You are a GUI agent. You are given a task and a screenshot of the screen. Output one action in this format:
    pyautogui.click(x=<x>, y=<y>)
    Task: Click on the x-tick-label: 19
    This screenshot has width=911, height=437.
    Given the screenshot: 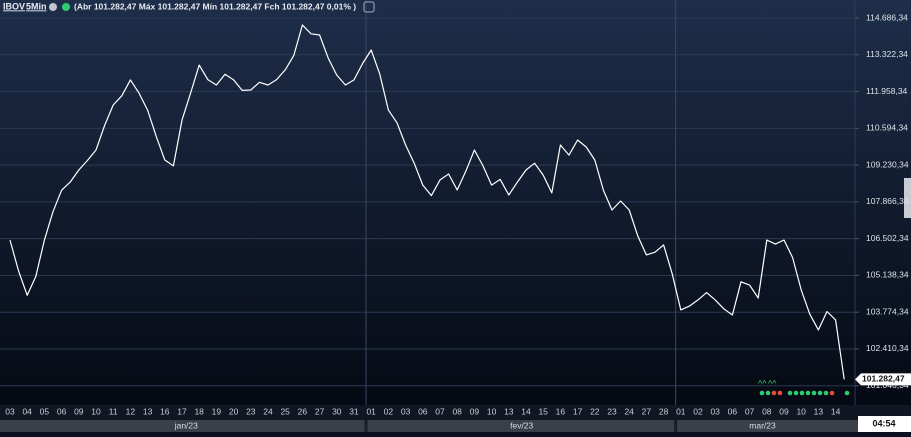 What is the action you would take?
    pyautogui.click(x=217, y=411)
    